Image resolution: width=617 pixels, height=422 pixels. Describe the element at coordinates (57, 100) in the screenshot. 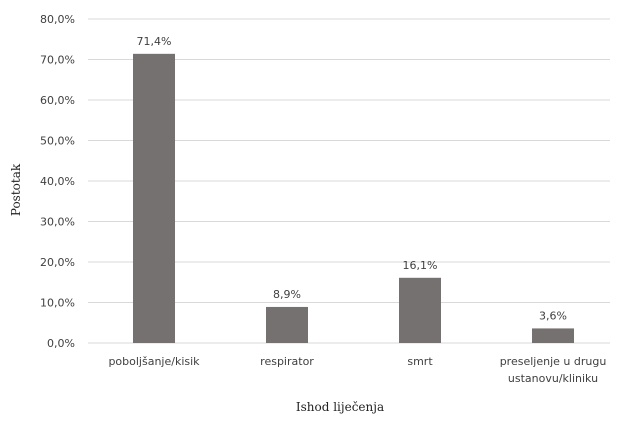

I see `y-tick-label: 60,0%` at that location.